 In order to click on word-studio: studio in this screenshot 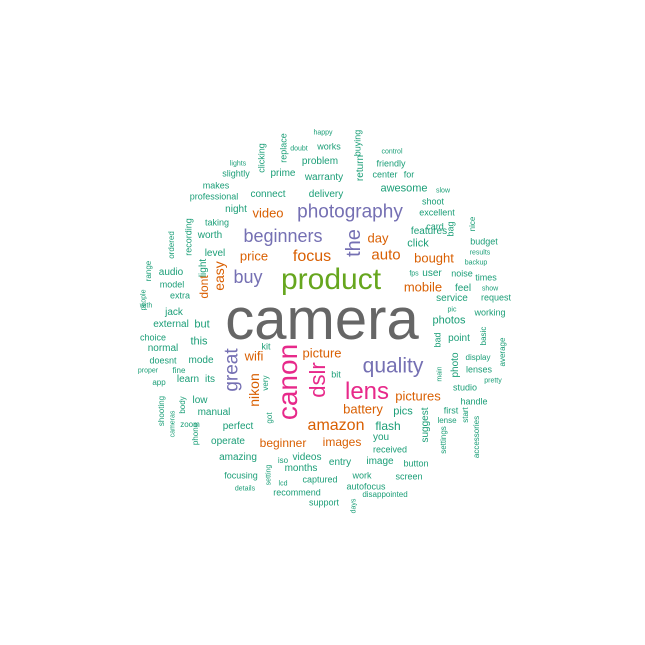, I will do `click(465, 387)`.